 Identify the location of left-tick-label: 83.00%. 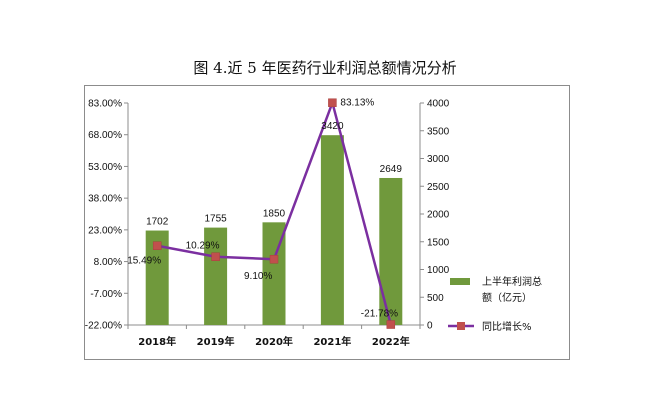
(105, 104).